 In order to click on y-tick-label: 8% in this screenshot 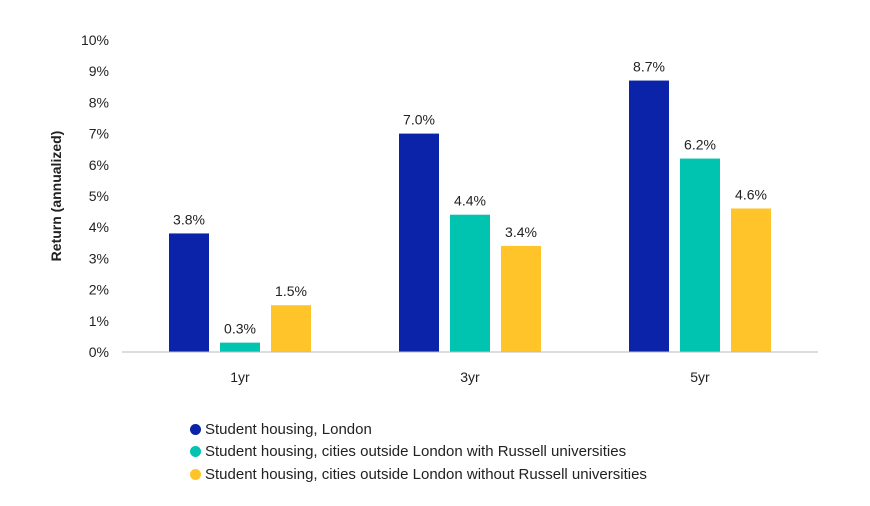, I will do `click(99, 102)`.